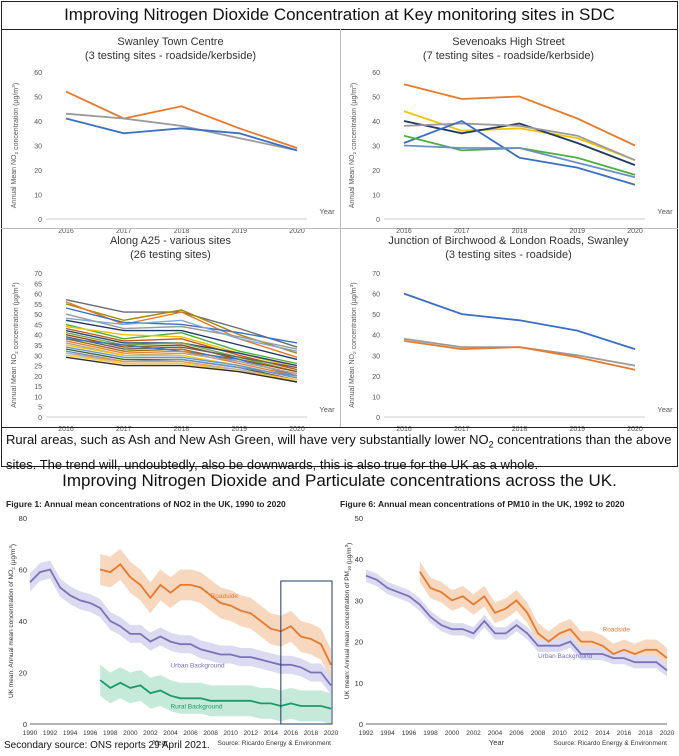 The image size is (679, 756). Describe the element at coordinates (150, 733) in the screenshot. I see `x-tick-label: 2002` at that location.